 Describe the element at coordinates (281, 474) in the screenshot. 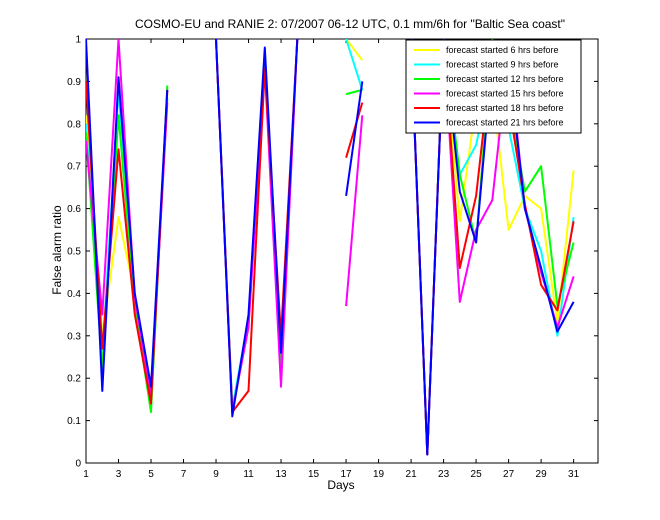

I see `x-tick-label: 13` at that location.